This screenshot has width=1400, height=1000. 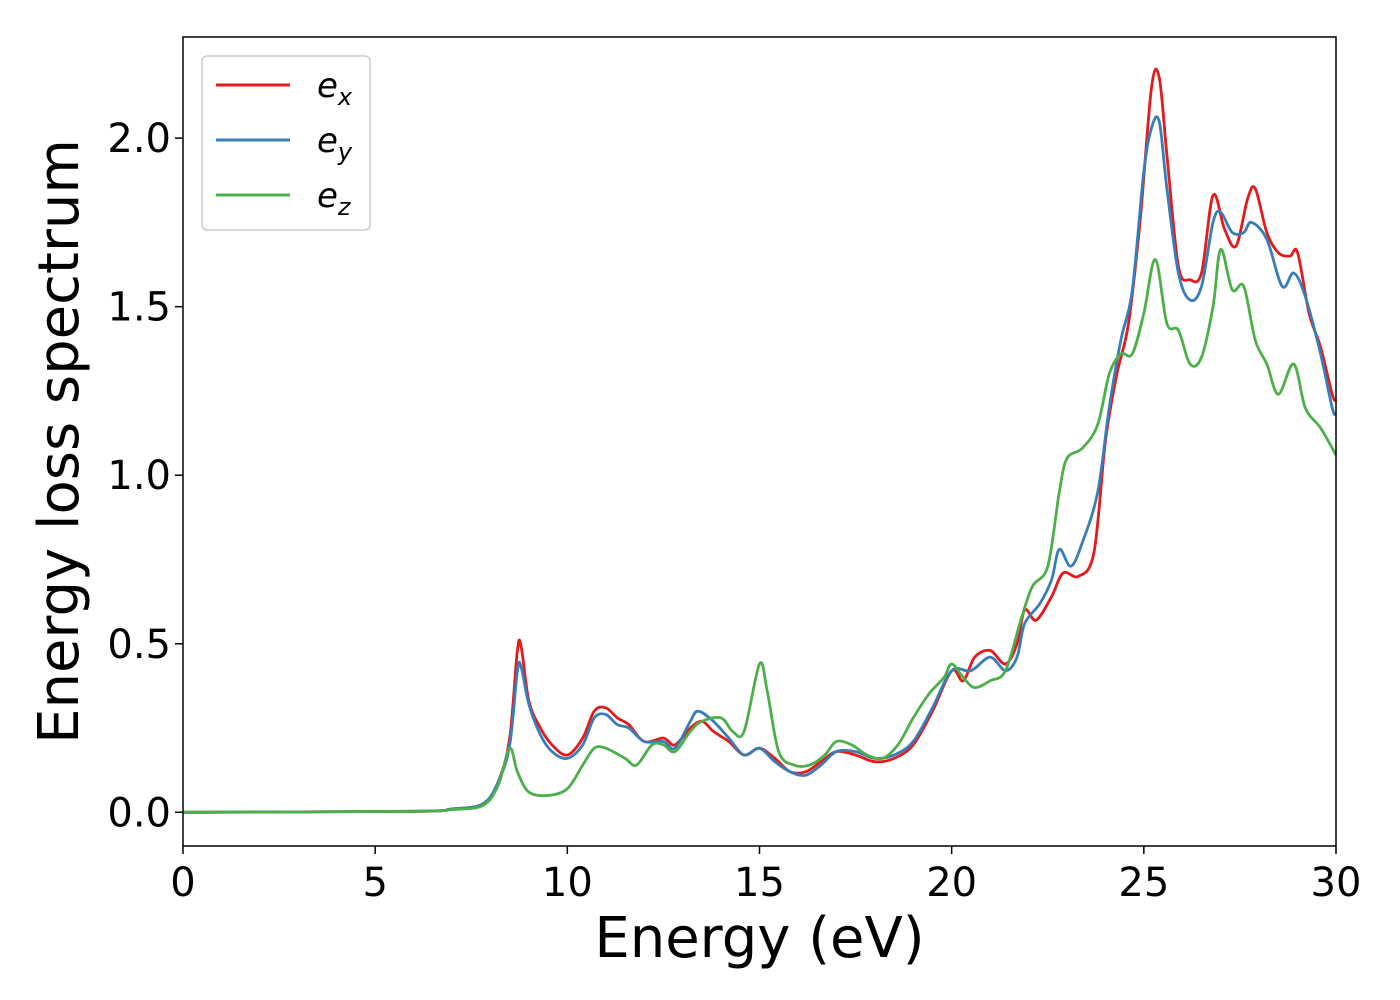 I want to click on x-axis-label: Energy (eV), so click(x=759, y=938).